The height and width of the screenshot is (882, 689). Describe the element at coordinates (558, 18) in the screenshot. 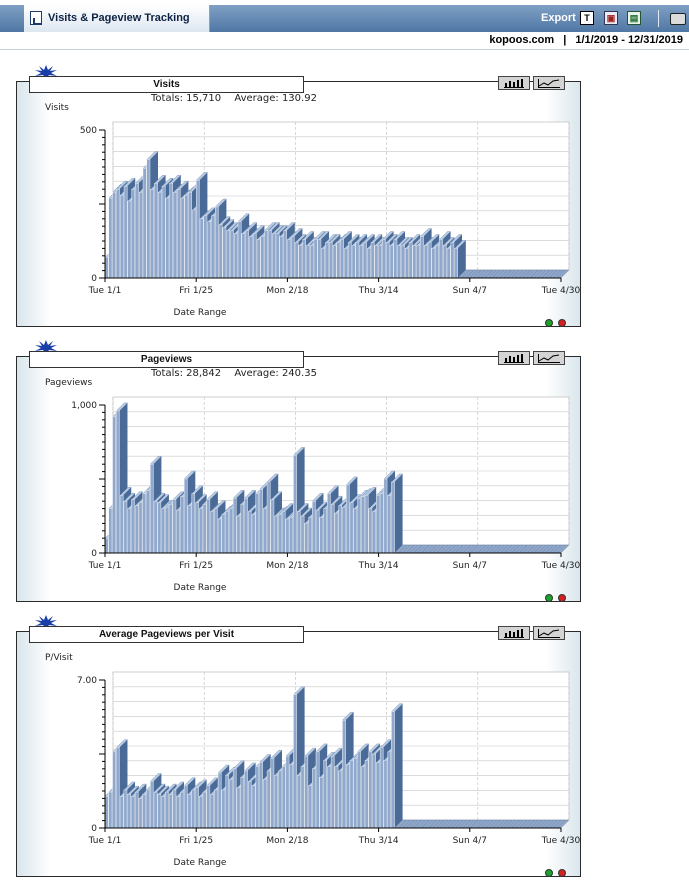

I see `export-label: Export` at that location.